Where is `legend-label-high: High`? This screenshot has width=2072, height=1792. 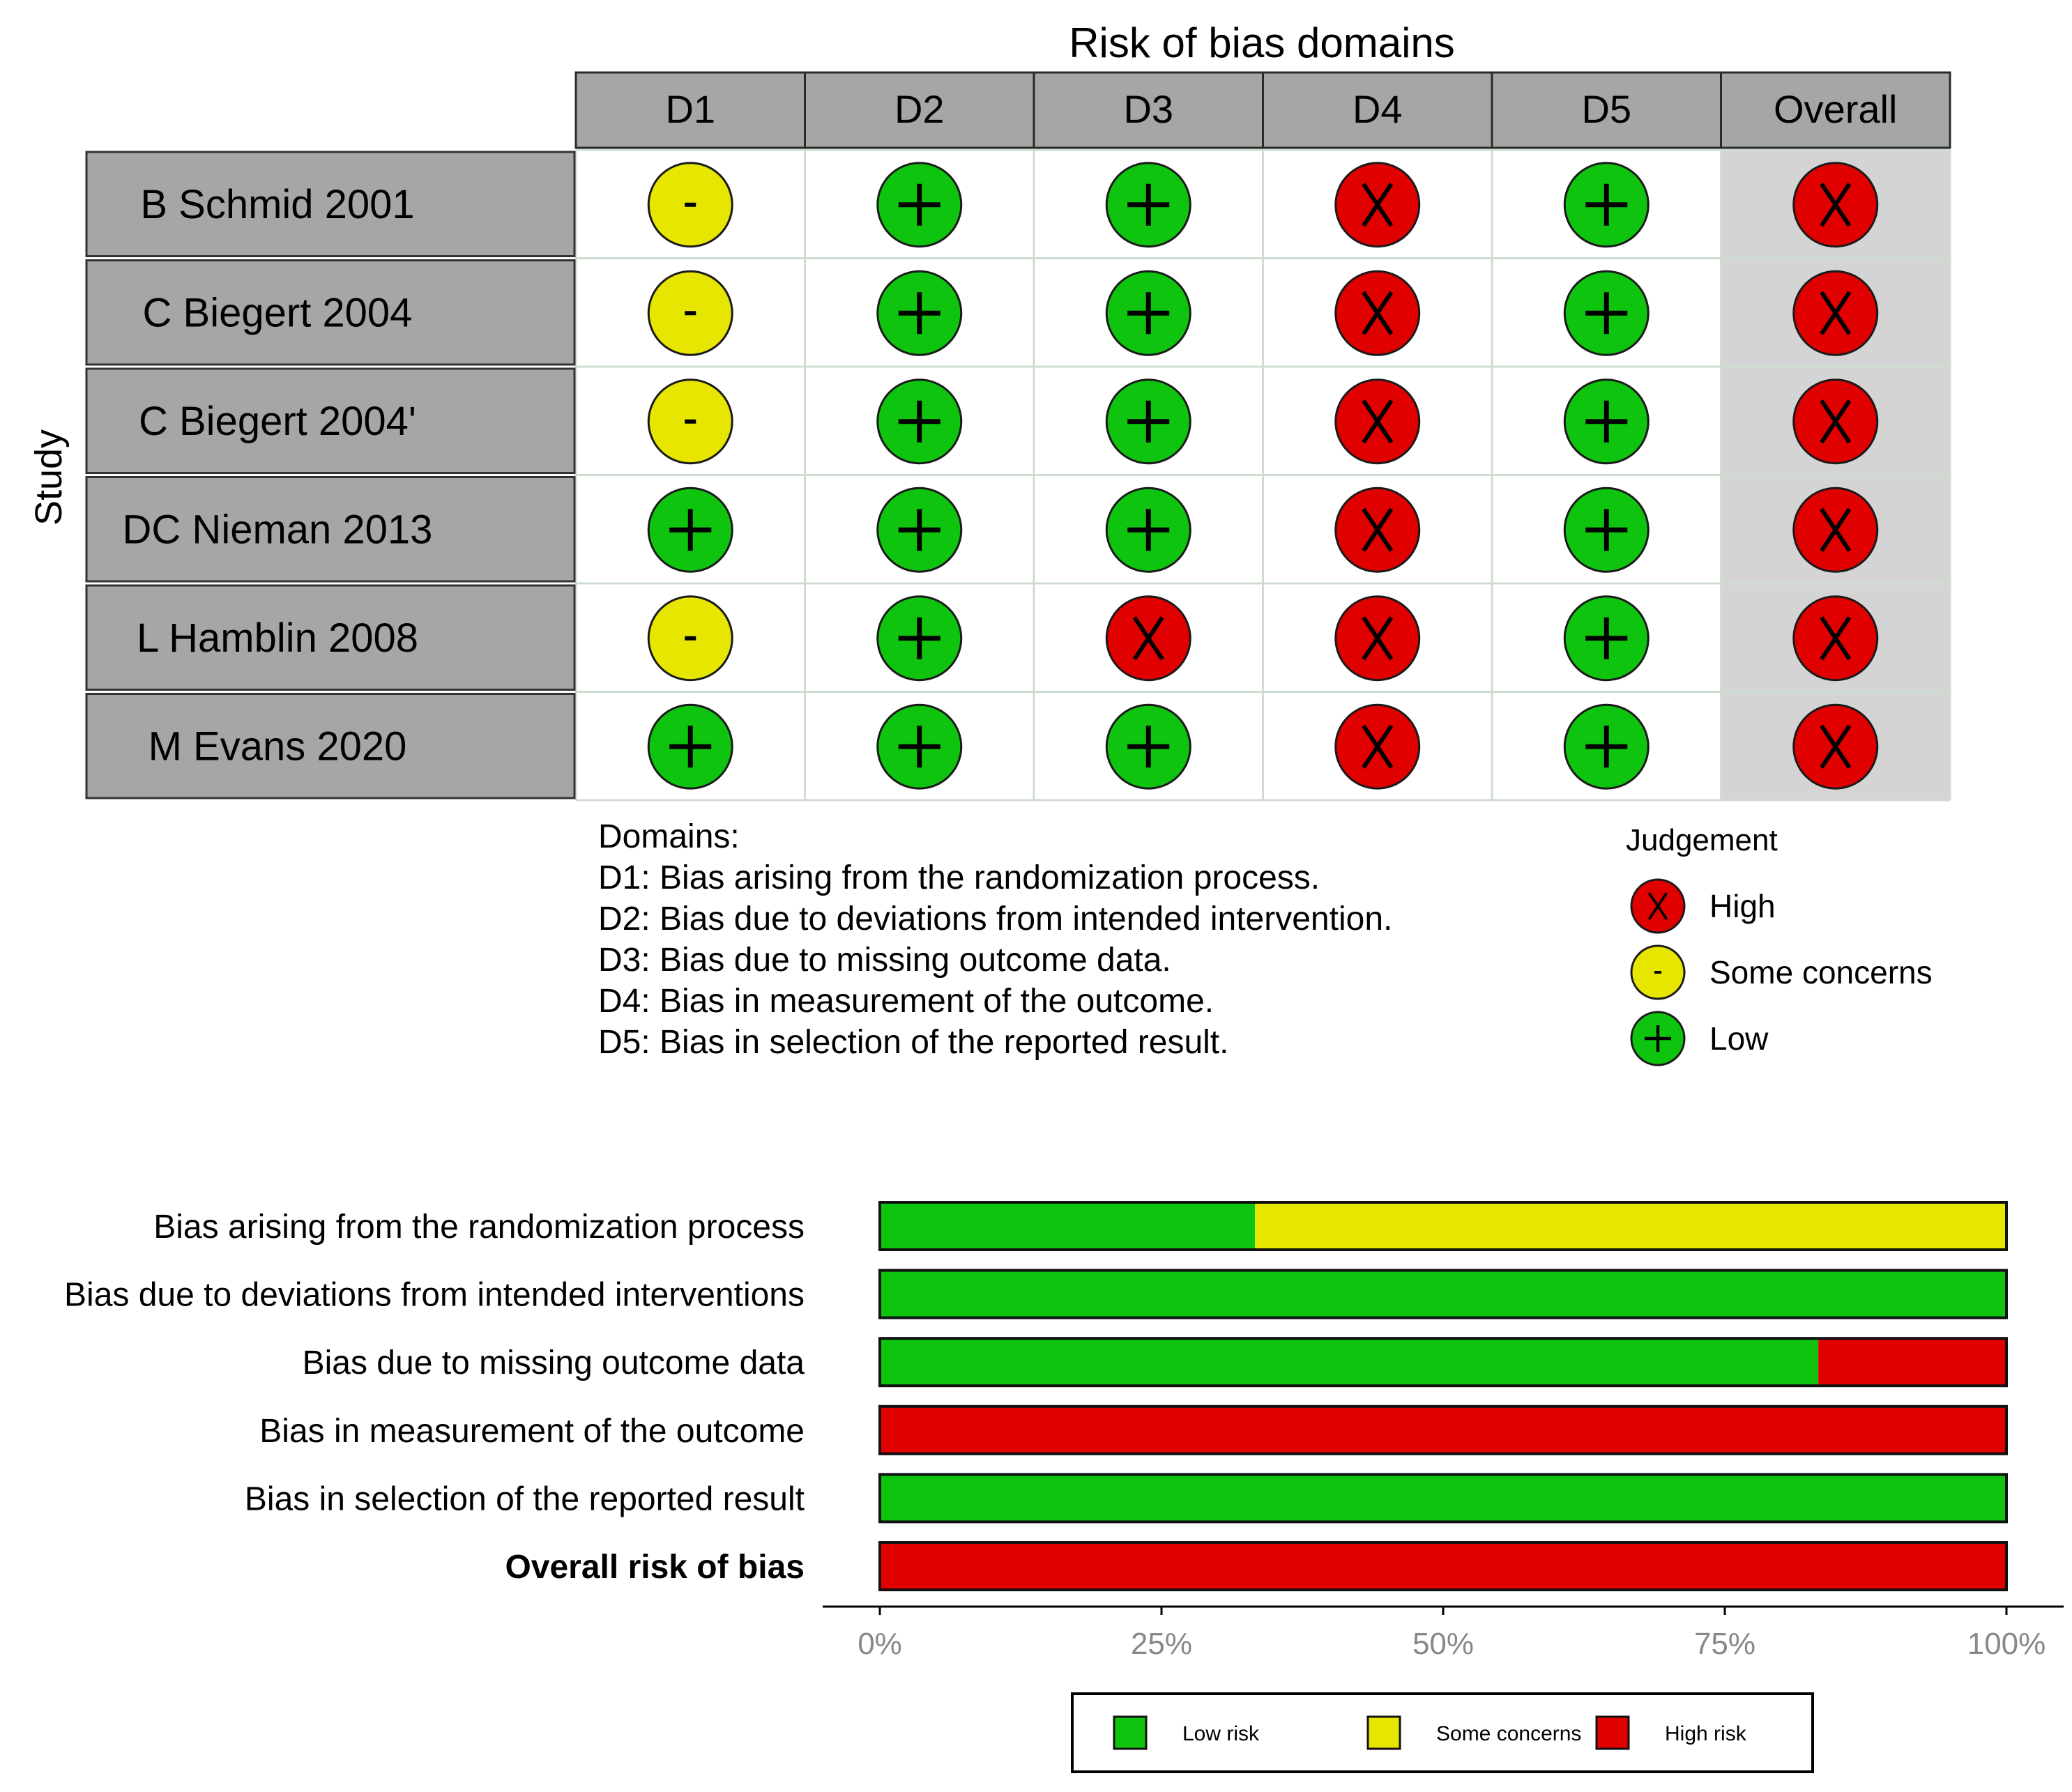 legend-label-high: High is located at coordinates (1742, 906).